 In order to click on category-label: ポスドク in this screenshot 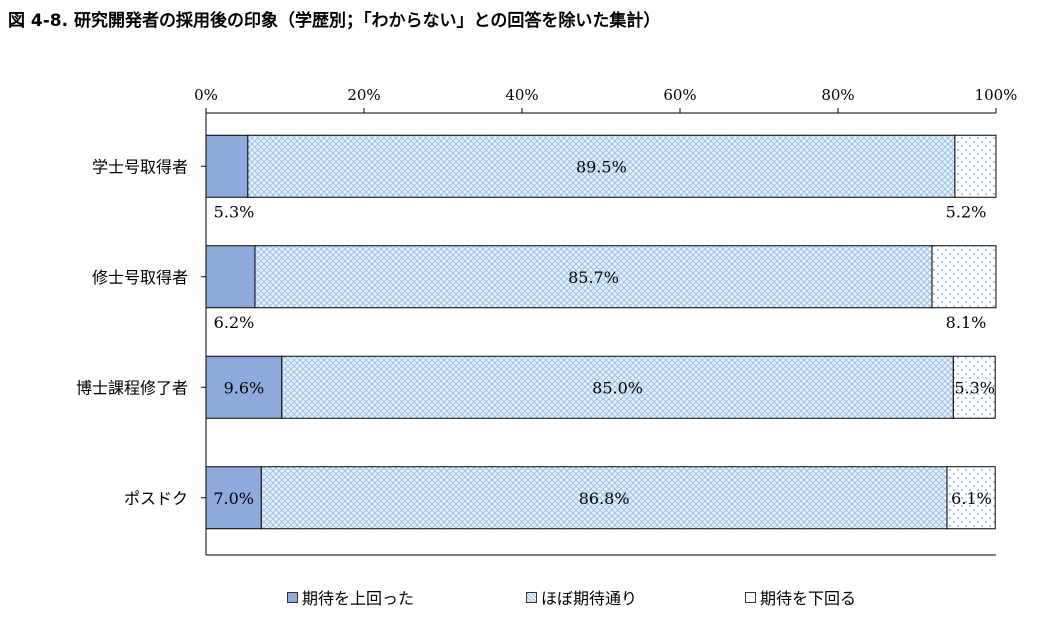, I will do `click(156, 498)`.